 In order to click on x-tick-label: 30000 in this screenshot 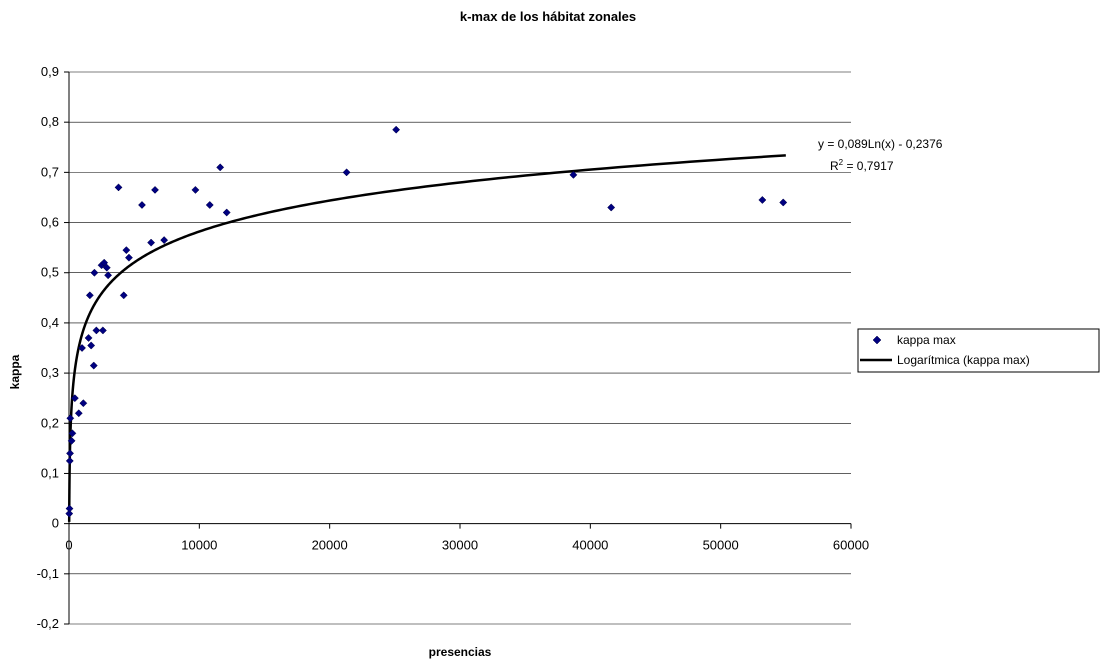, I will do `click(460, 545)`.